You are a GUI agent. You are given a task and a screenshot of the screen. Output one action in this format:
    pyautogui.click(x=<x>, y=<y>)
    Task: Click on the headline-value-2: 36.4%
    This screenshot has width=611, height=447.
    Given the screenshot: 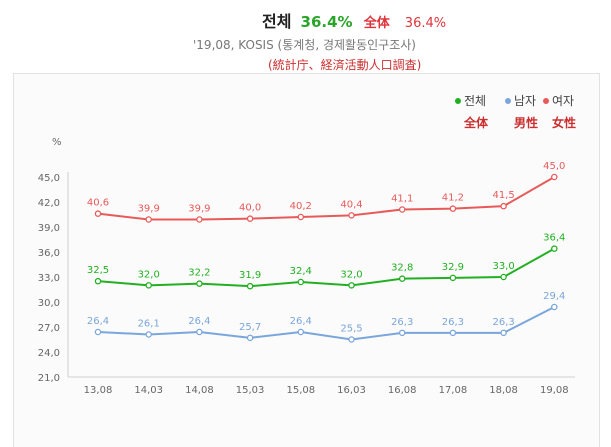 What is the action you would take?
    pyautogui.click(x=425, y=23)
    